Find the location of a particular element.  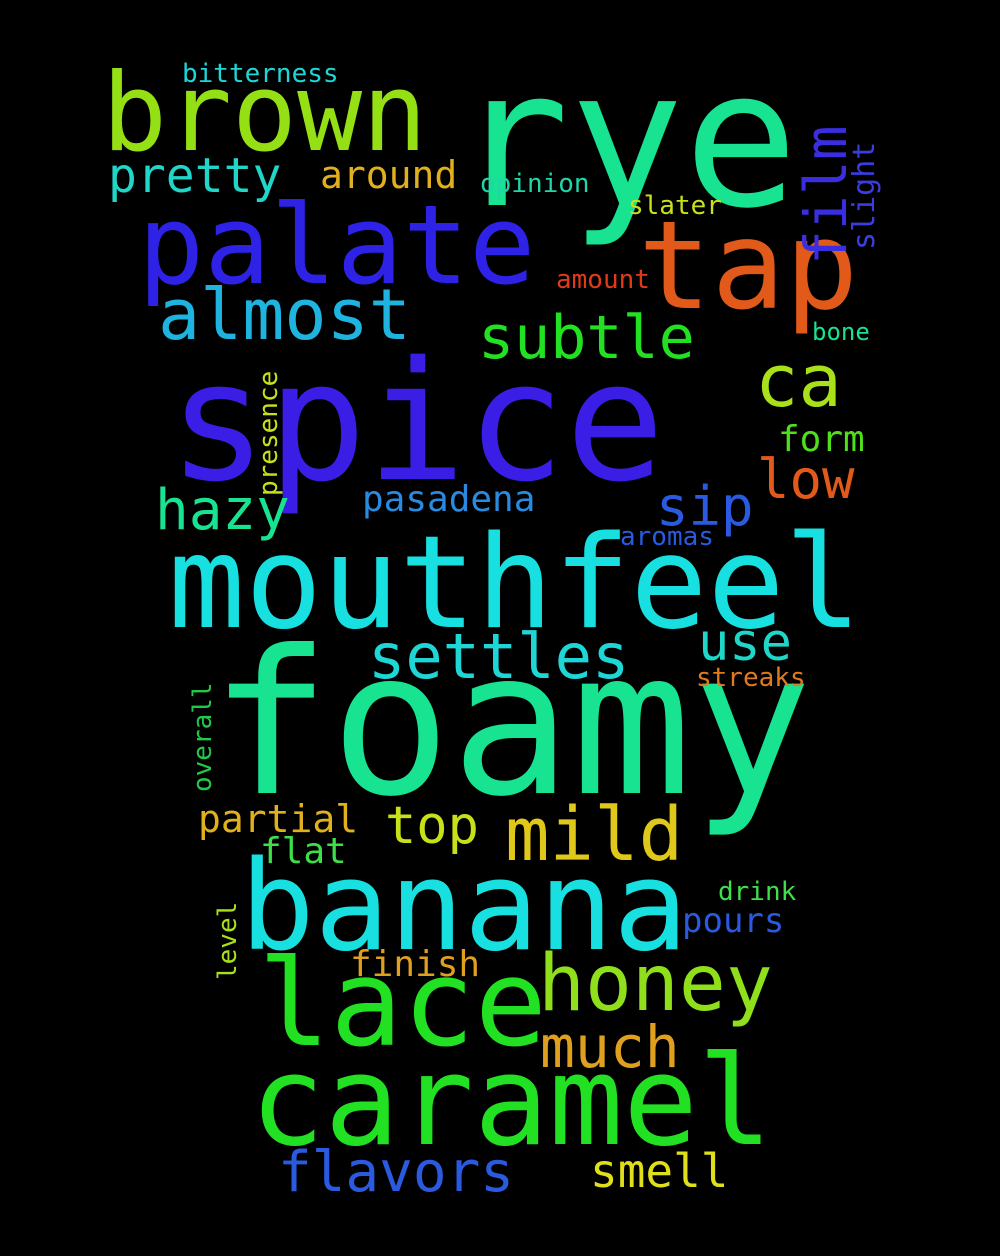

word-banana: banana is located at coordinates (464, 907).